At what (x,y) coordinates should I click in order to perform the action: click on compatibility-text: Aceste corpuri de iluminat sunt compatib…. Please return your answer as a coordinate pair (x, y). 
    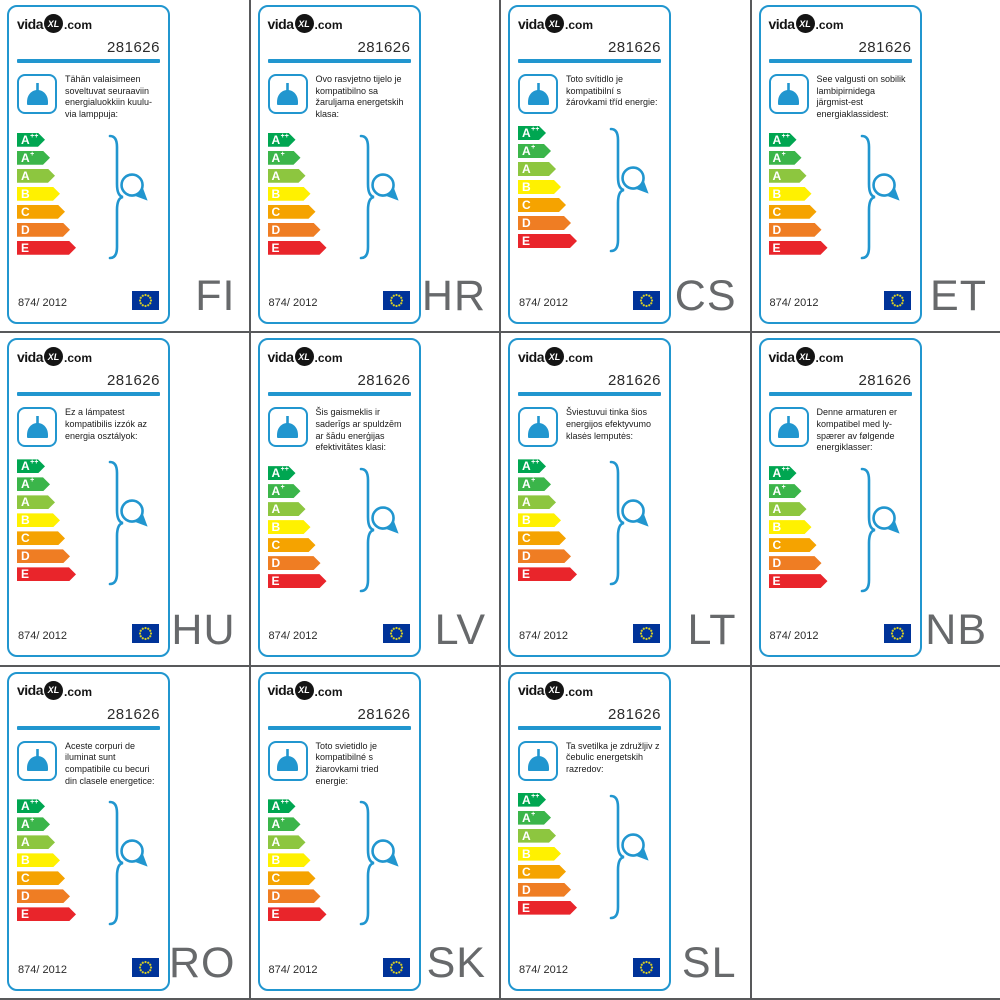
    Looking at the image, I should click on (110, 763).